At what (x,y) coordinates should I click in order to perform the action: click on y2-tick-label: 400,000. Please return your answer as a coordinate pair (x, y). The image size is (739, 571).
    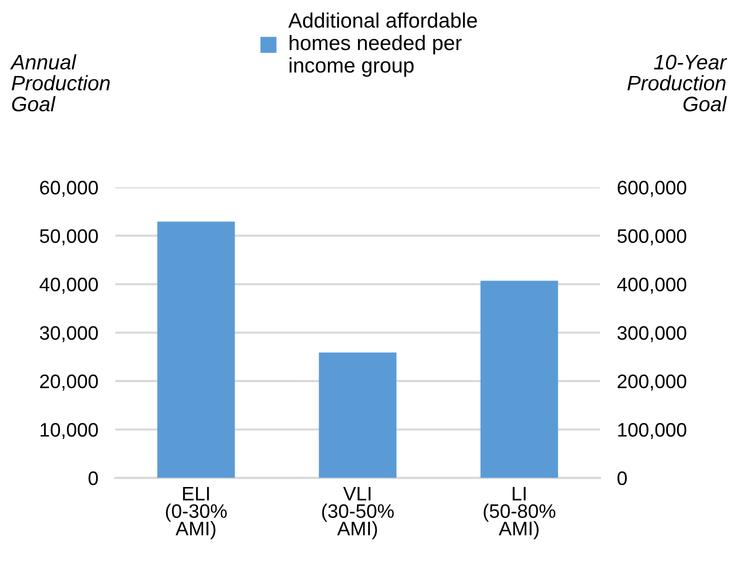
    Looking at the image, I should click on (651, 286).